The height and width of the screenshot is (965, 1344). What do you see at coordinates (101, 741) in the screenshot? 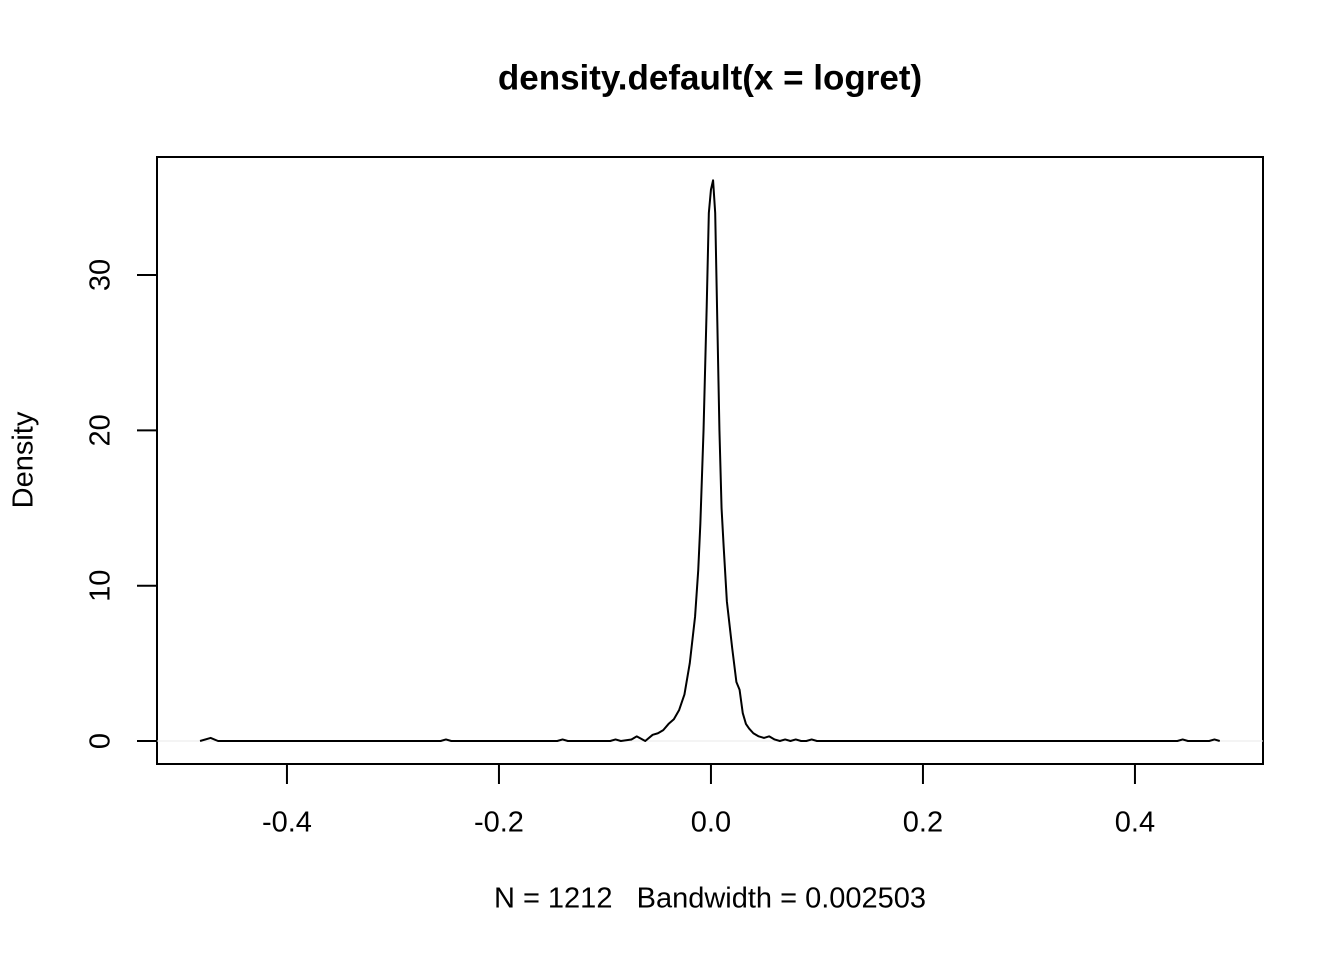
I see `y-tick-label: 0` at bounding box center [101, 741].